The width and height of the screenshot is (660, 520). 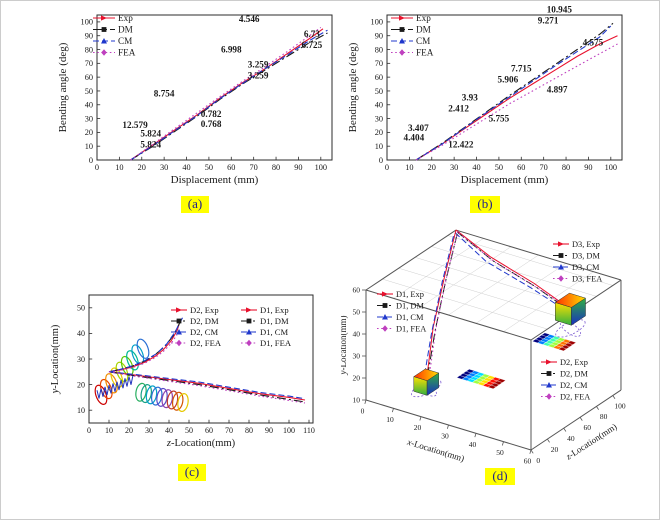 What do you see at coordinates (201, 443) in the screenshot?
I see `svg-text: z-Location(mm)` at bounding box center [201, 443].